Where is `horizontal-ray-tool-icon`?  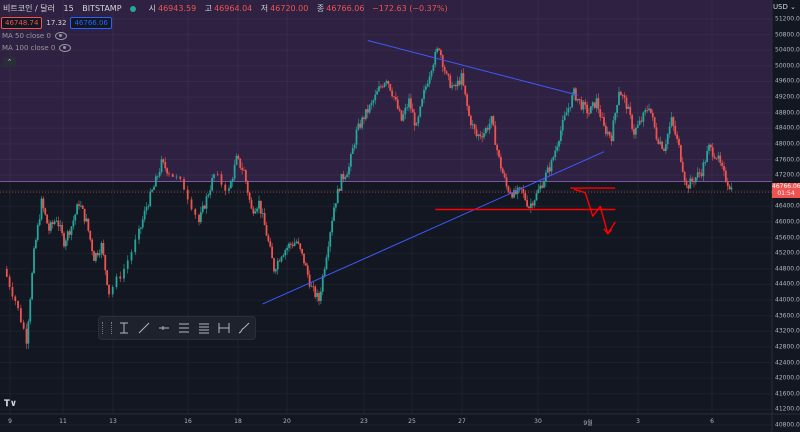 horizontal-ray-tool-icon is located at coordinates (163, 328).